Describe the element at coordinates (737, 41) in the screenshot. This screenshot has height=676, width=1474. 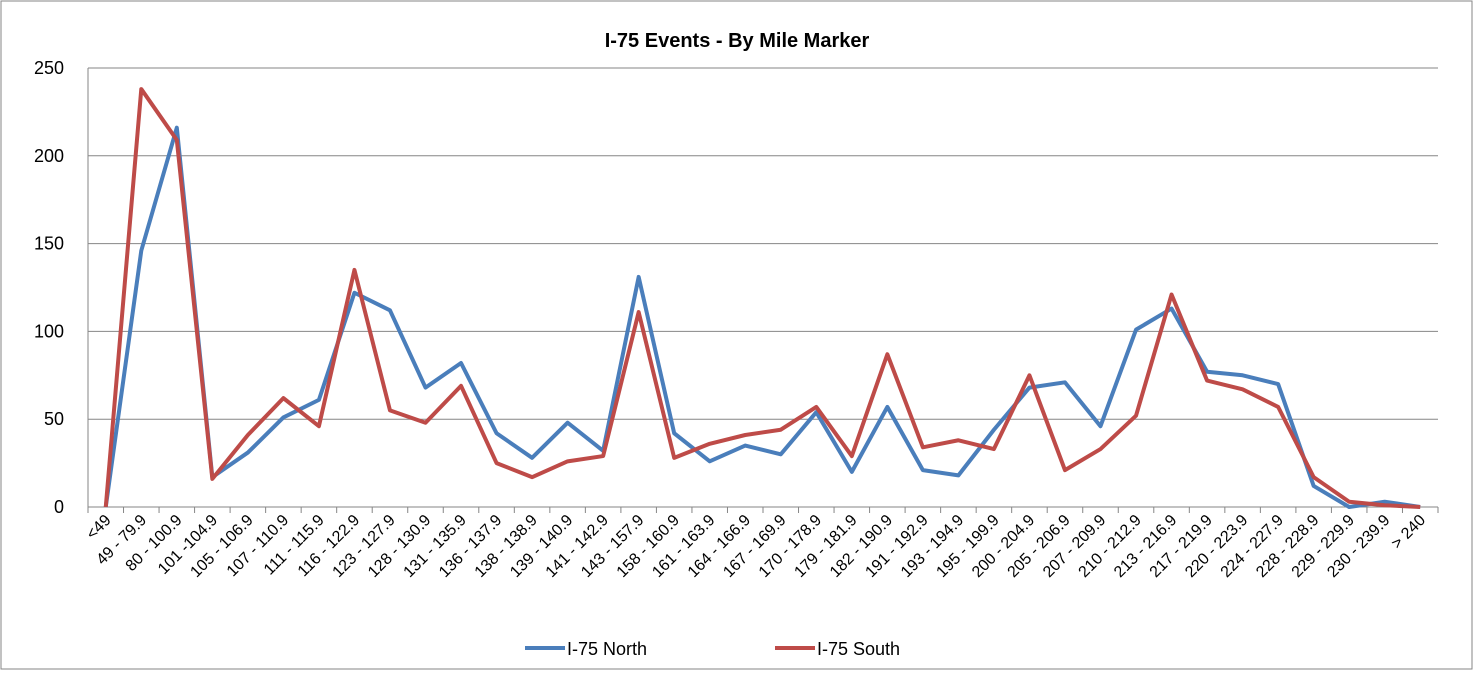
I see `chart-title: I-75 Events - By Mile Marker` at that location.